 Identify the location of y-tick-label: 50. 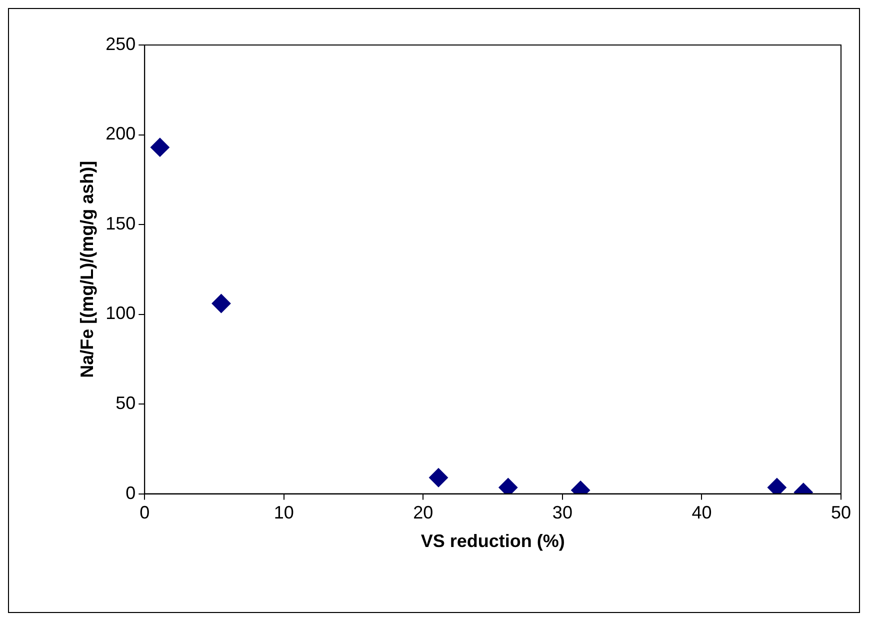
(126, 403).